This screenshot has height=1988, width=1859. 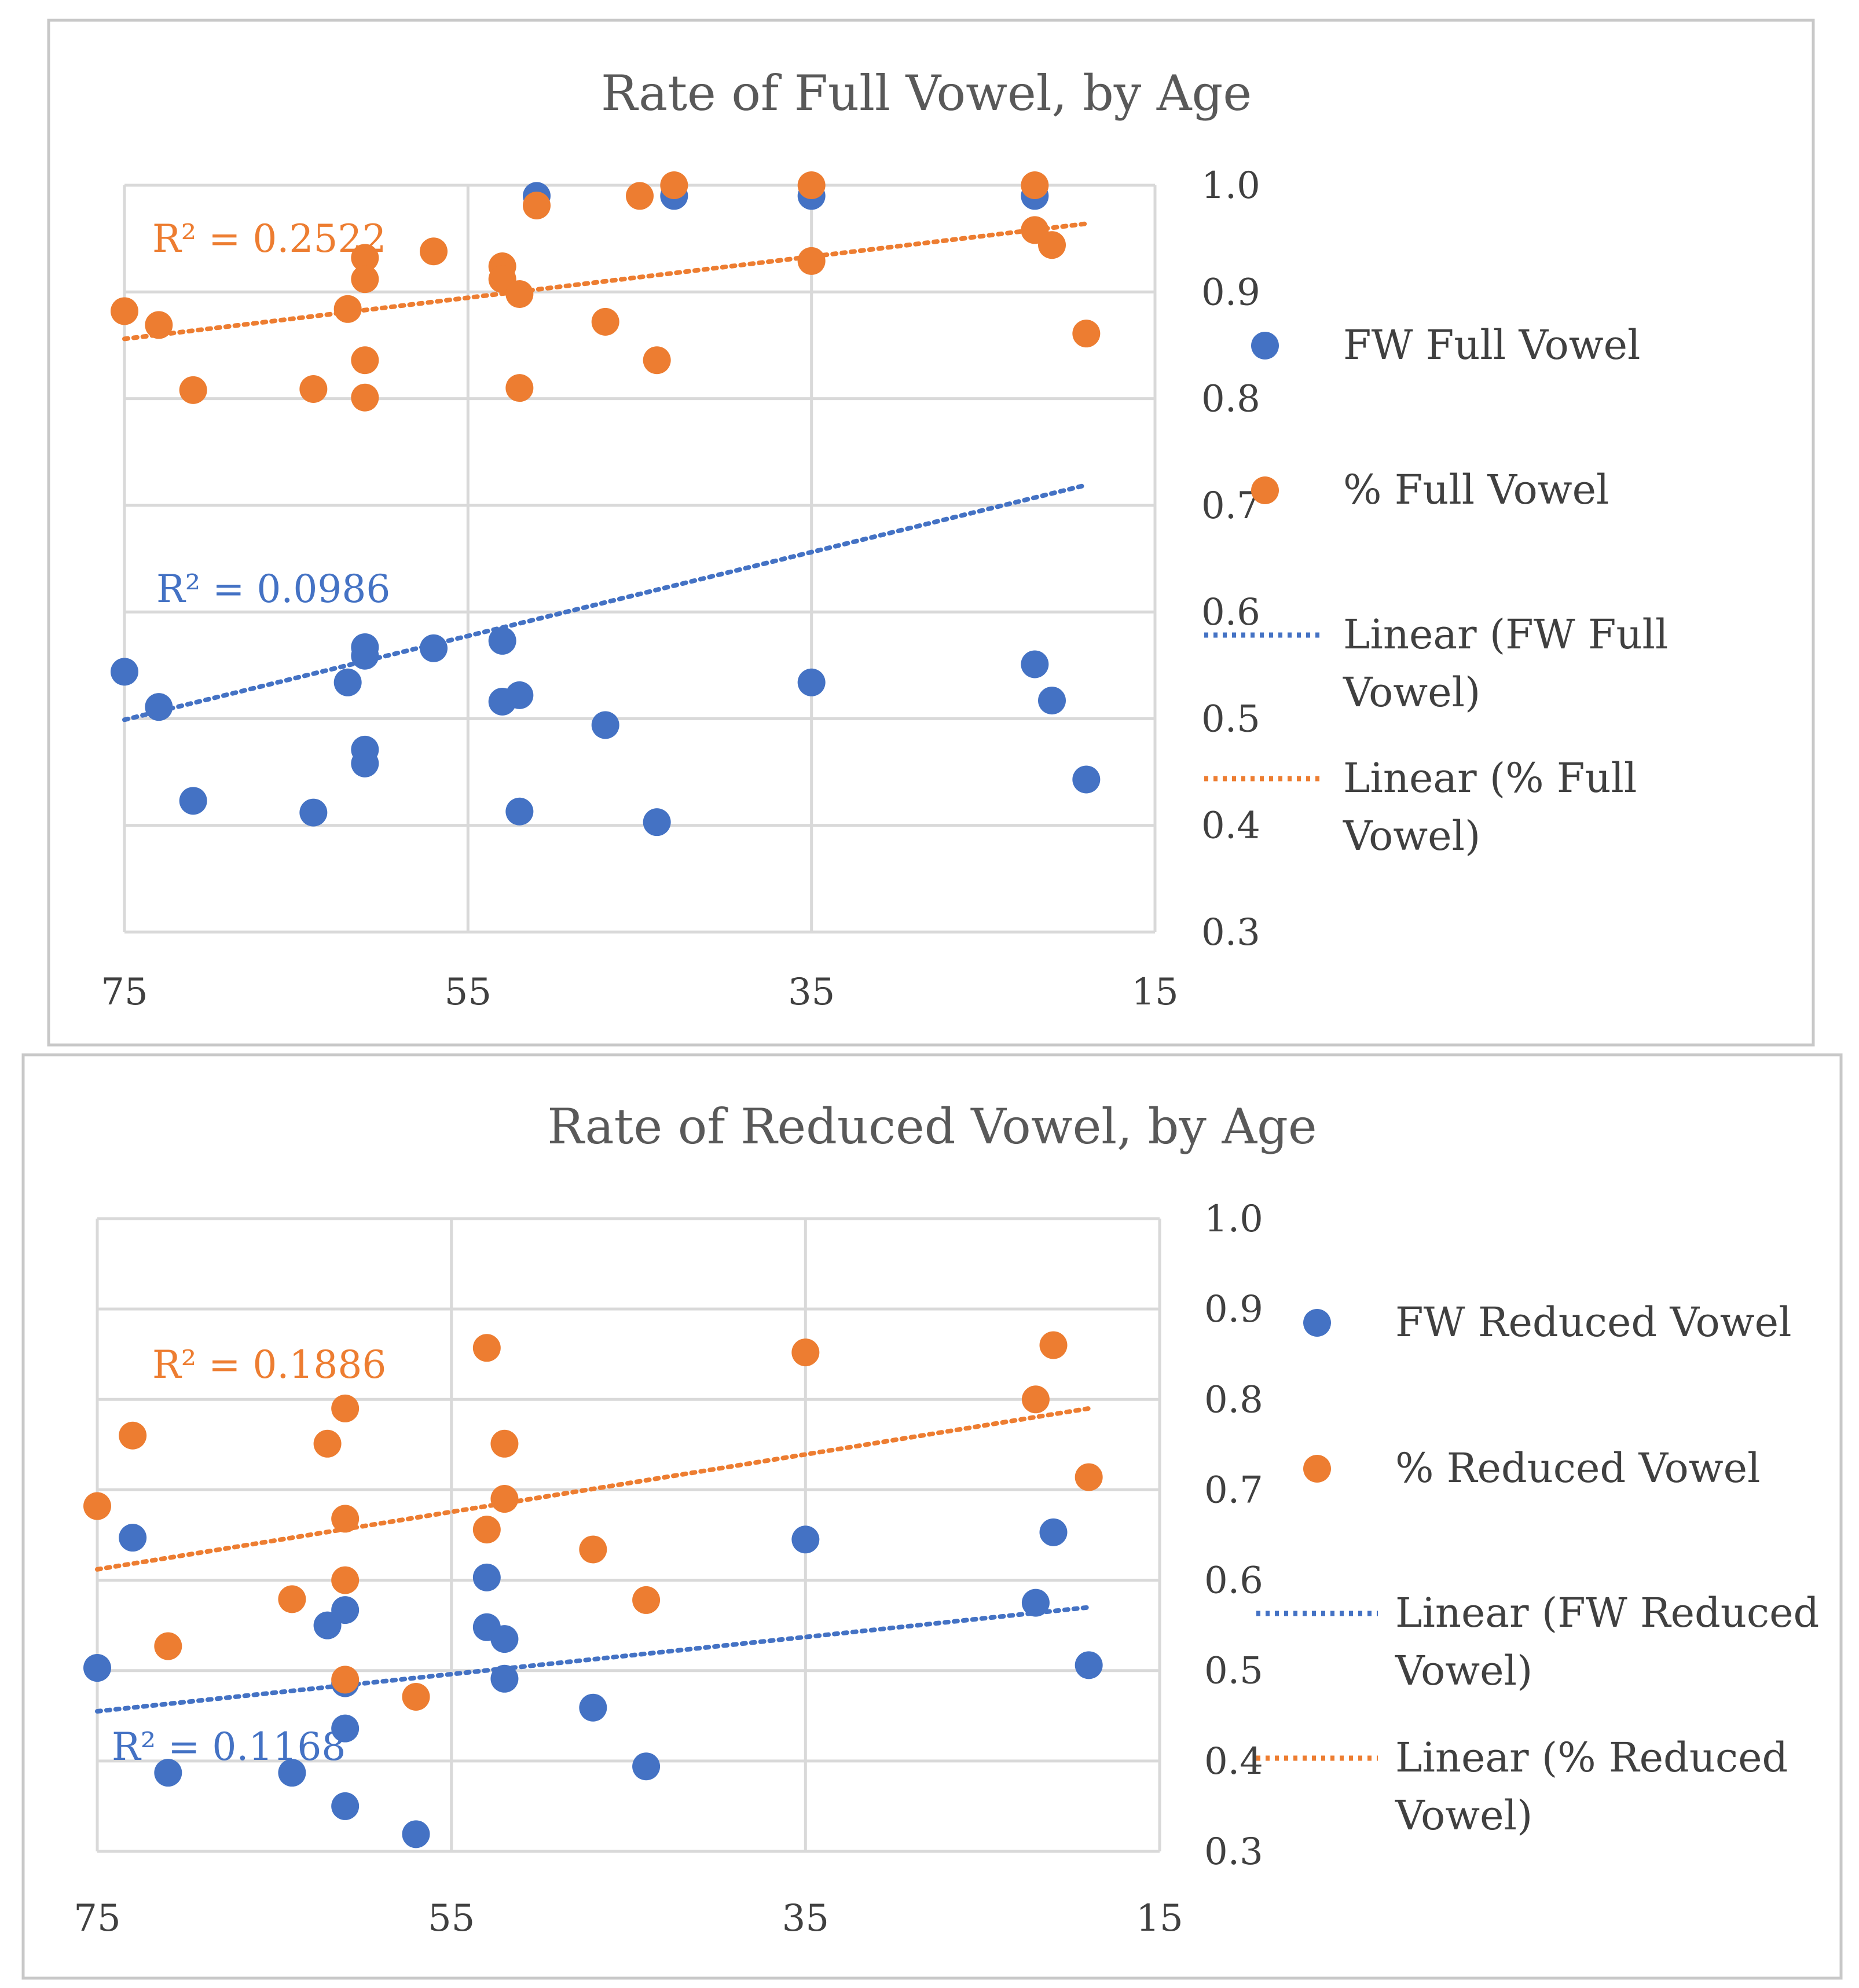 What do you see at coordinates (593, 1660) in the screenshot?
I see `trendline-linear-fw-reduced-vowel` at bounding box center [593, 1660].